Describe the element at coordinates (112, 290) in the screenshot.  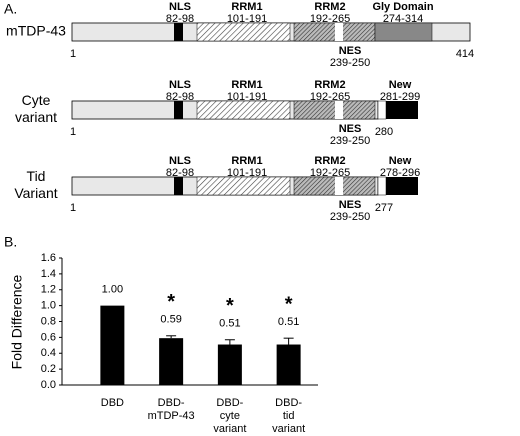
I see `value-label: 1.00` at that location.